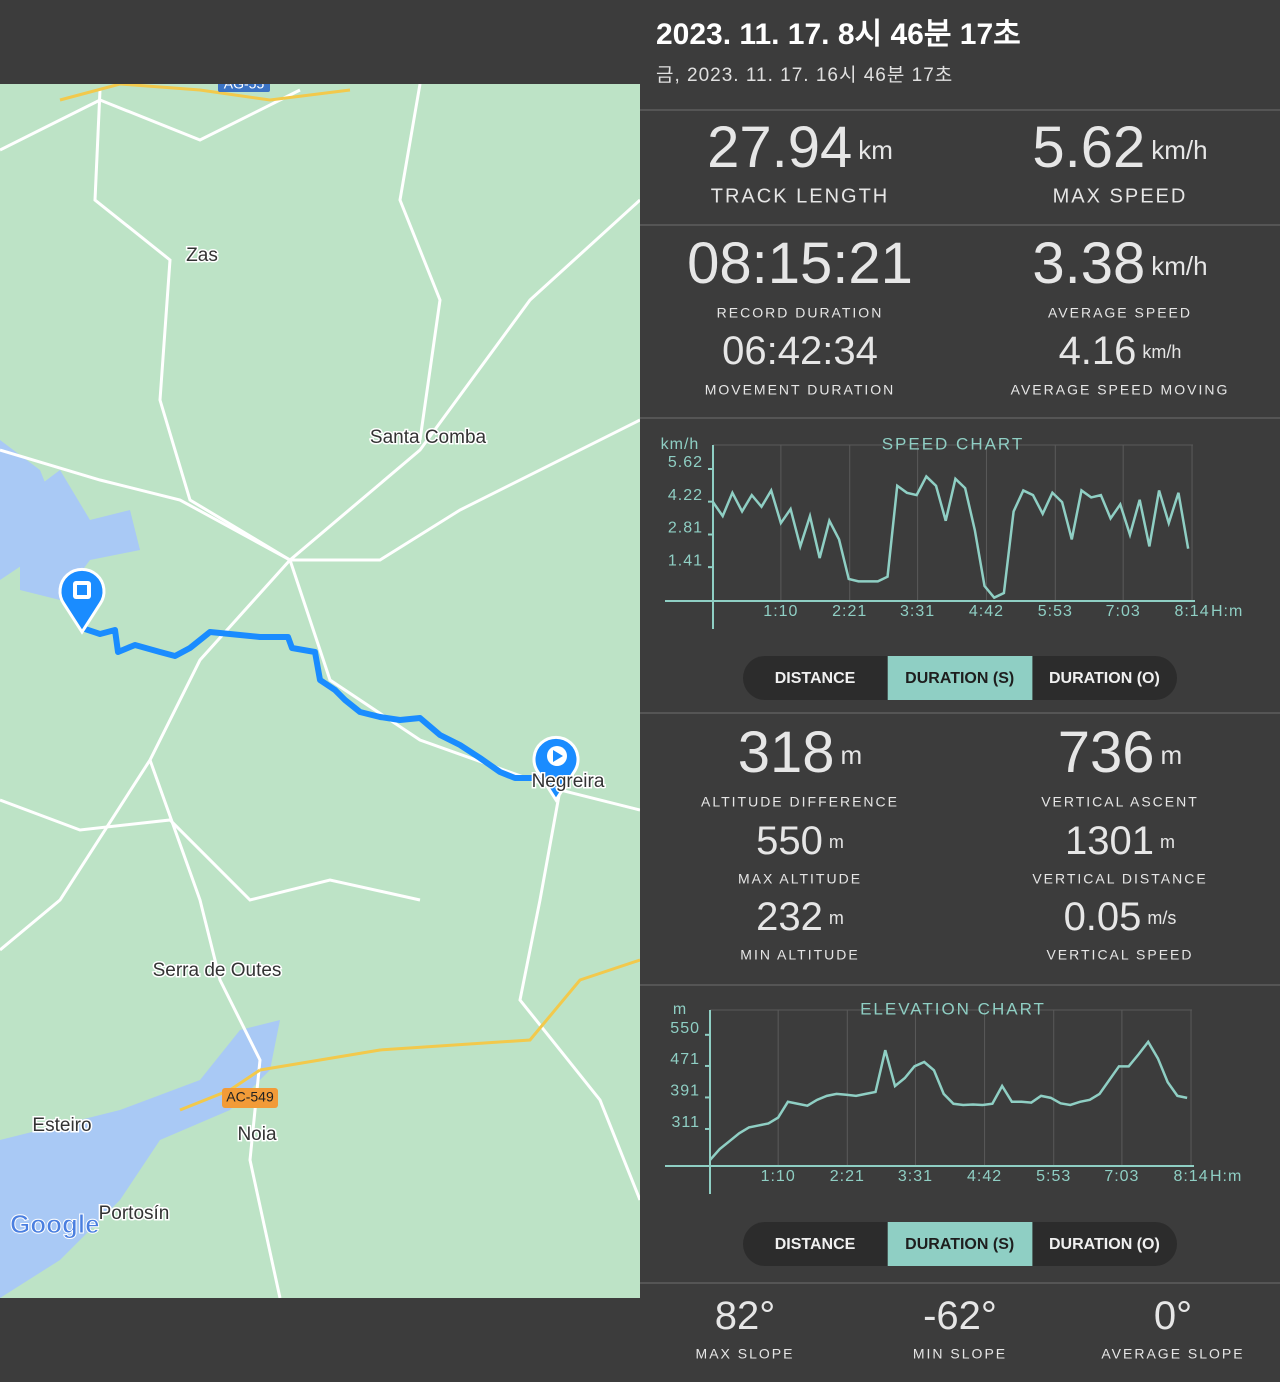  I want to click on stat-number: 5.62, so click(1088, 147).